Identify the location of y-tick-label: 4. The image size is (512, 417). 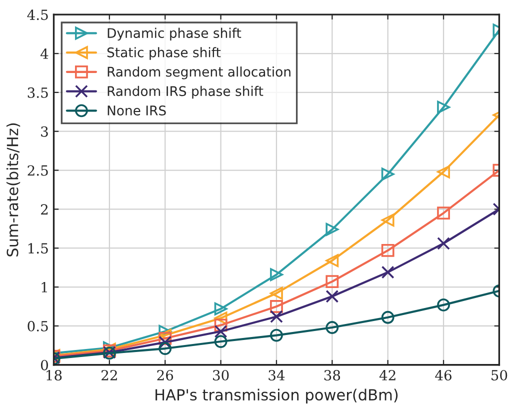
(44, 53).